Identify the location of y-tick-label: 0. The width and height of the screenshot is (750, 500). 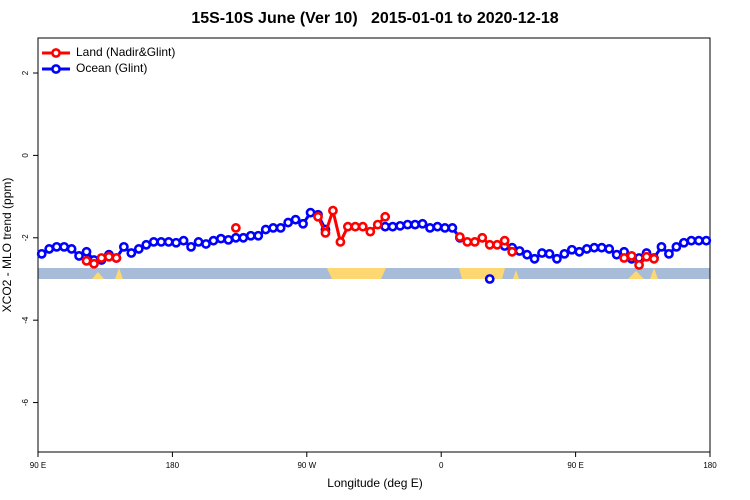
(25, 155).